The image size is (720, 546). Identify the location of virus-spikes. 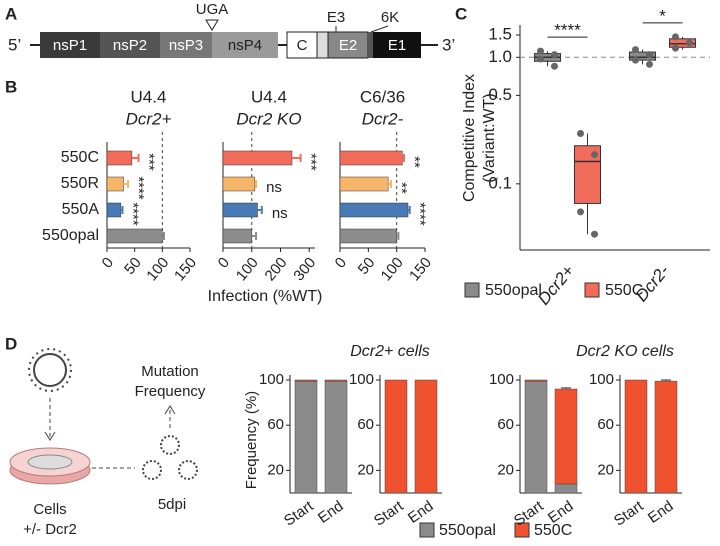
(50, 370).